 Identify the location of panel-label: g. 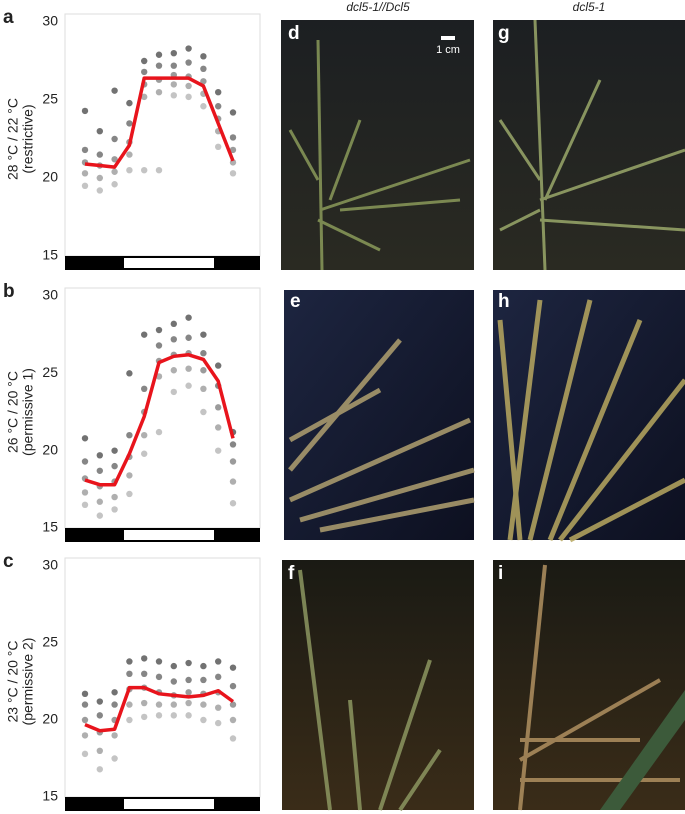
(504, 33).